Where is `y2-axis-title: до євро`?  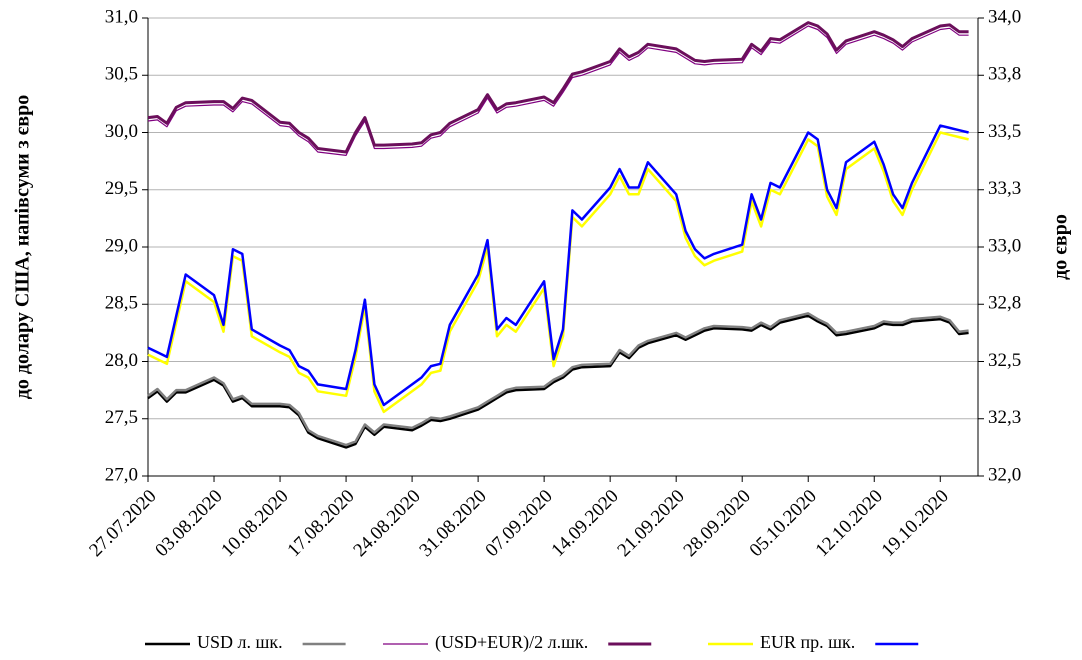
y2-axis-title: до євро is located at coordinates (1061, 247).